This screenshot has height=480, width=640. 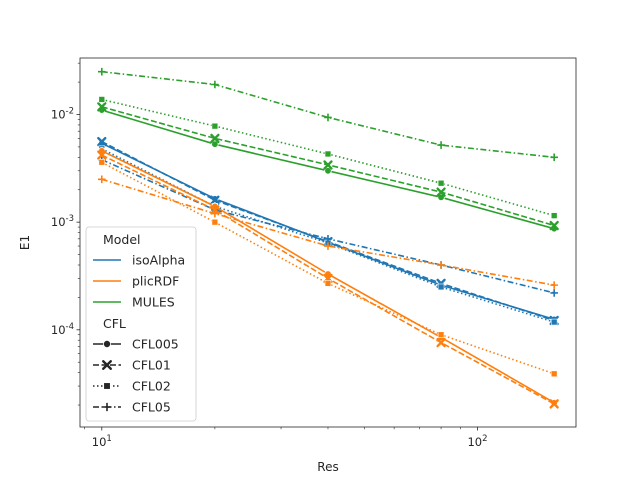 I want to click on legend-label: CFL02, so click(x=151, y=386).